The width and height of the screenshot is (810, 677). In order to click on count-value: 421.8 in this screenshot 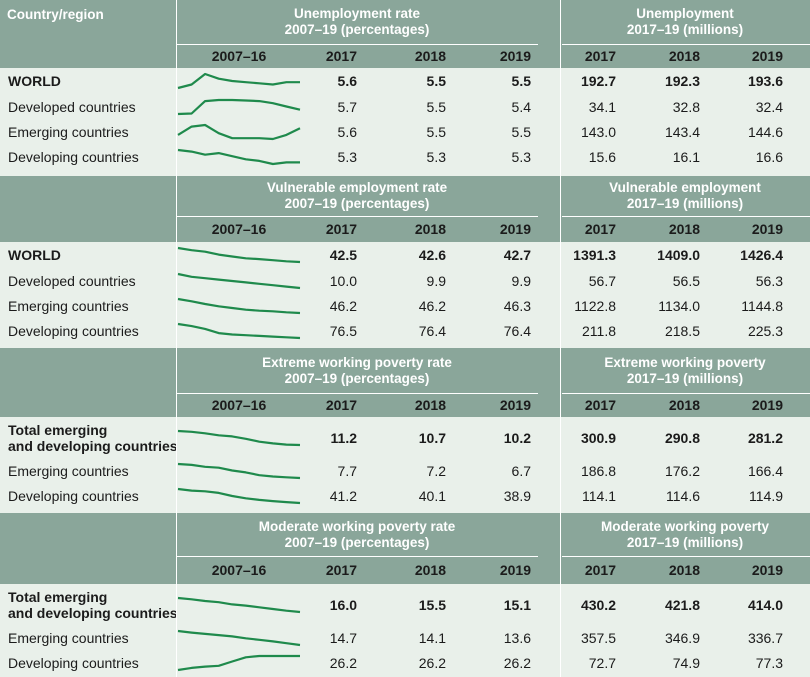, I will do `click(682, 604)`.